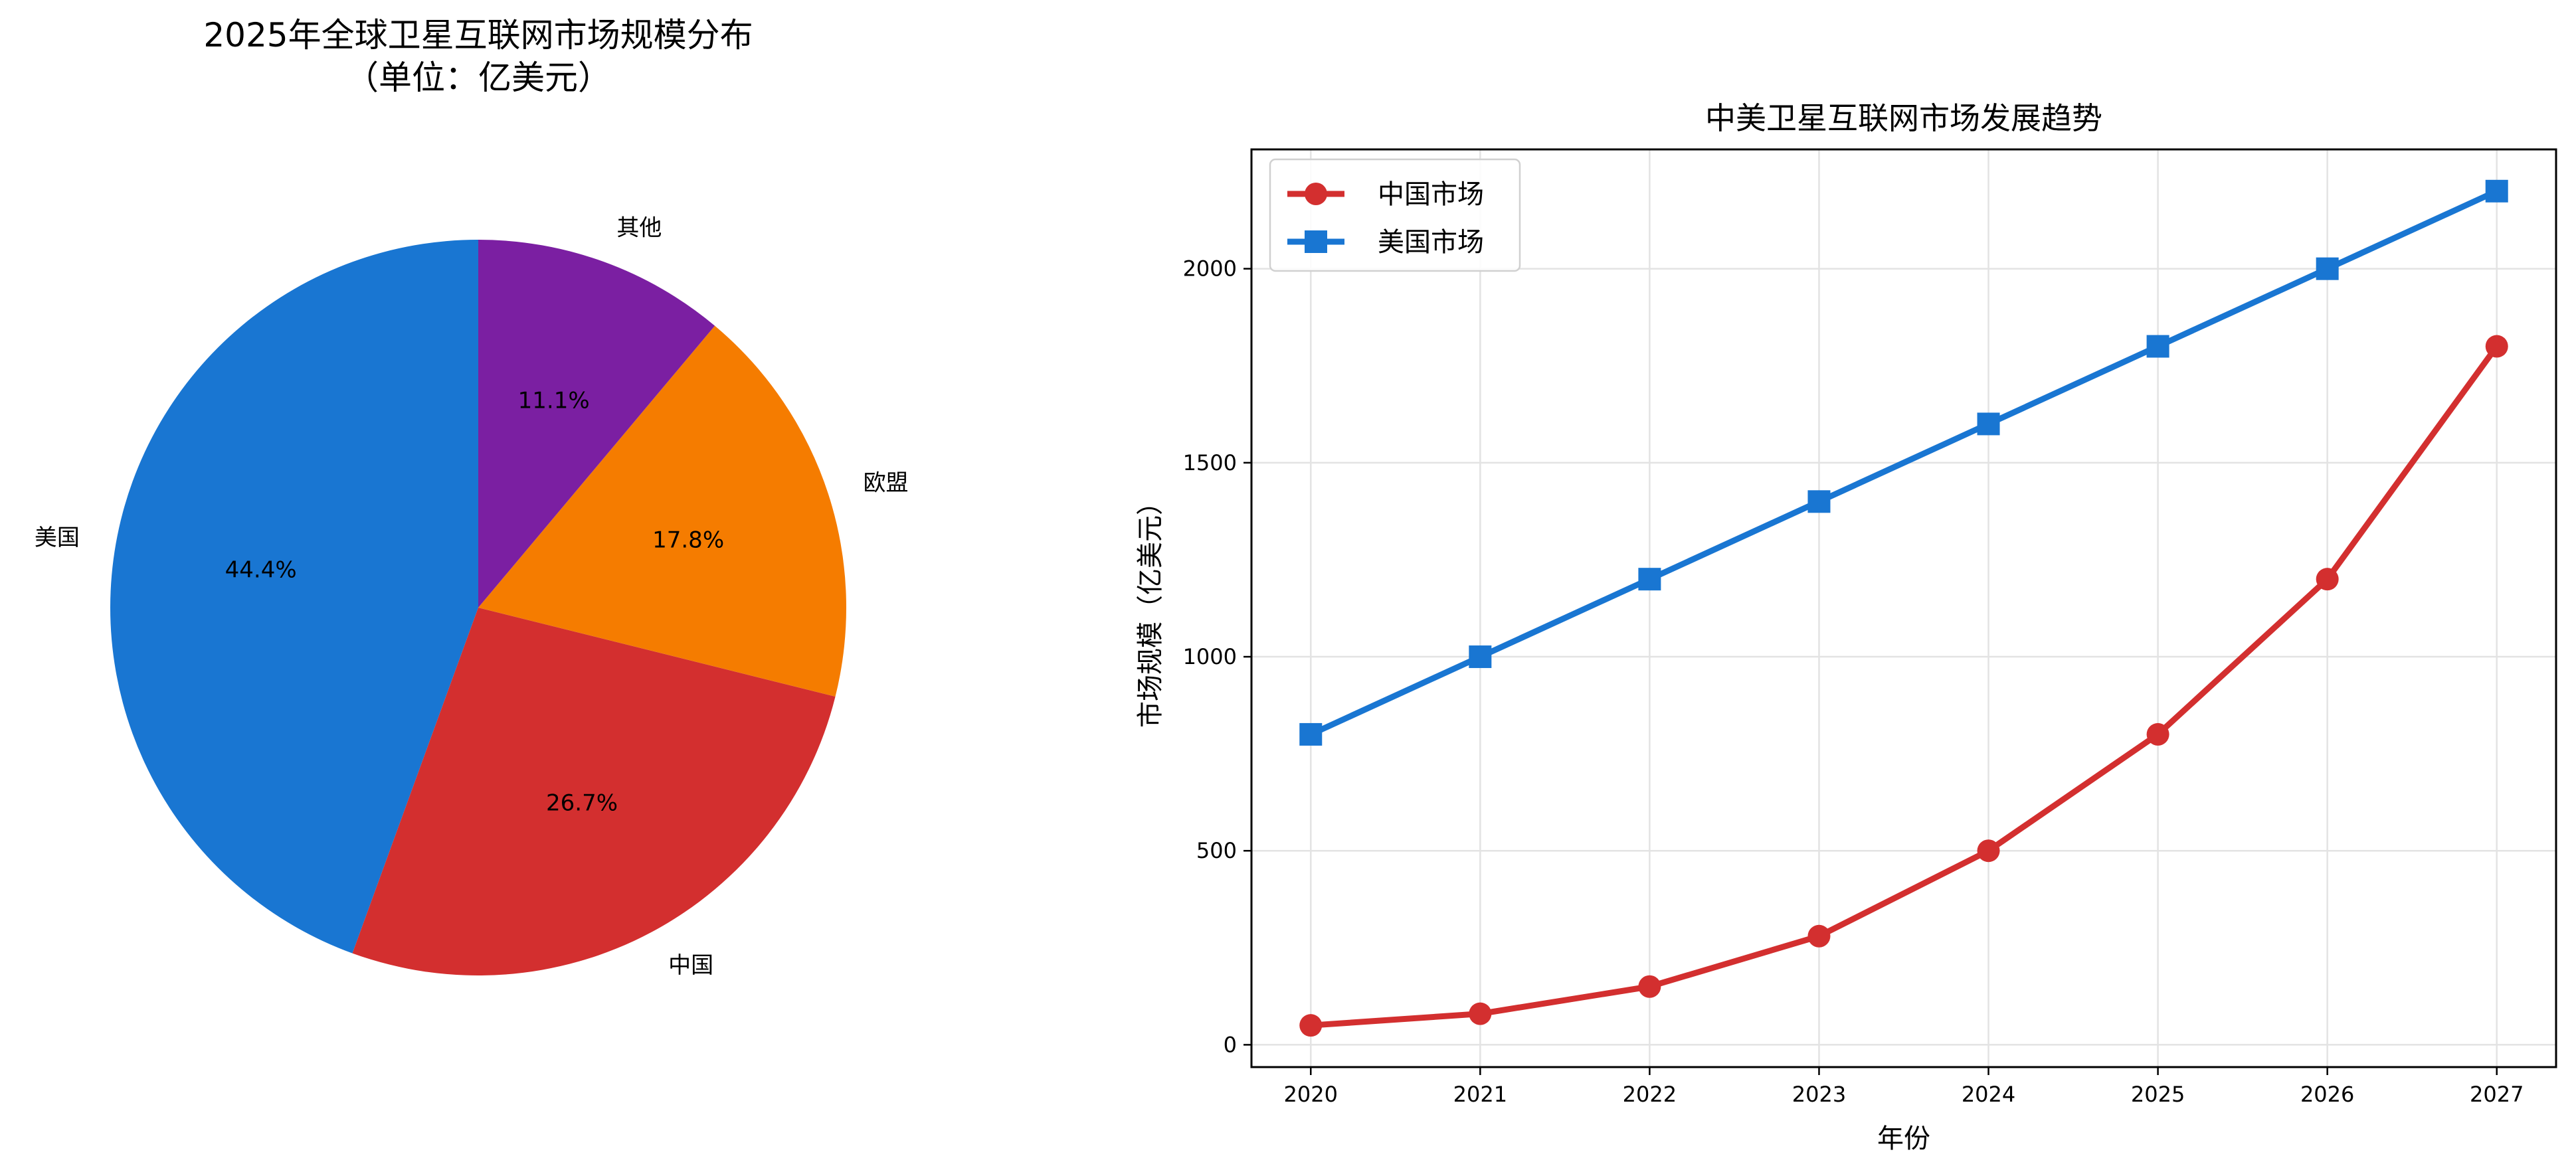  What do you see at coordinates (2497, 1094) in the screenshot?
I see `x-tick-label: 2027` at bounding box center [2497, 1094].